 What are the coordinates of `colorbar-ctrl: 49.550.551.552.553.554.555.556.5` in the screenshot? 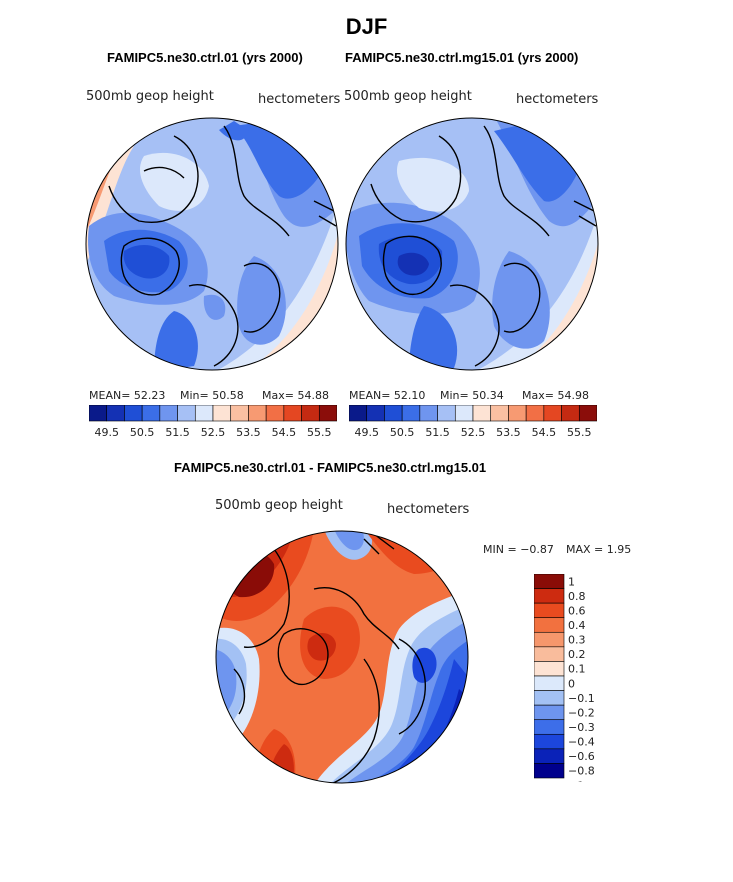 It's located at (213, 422).